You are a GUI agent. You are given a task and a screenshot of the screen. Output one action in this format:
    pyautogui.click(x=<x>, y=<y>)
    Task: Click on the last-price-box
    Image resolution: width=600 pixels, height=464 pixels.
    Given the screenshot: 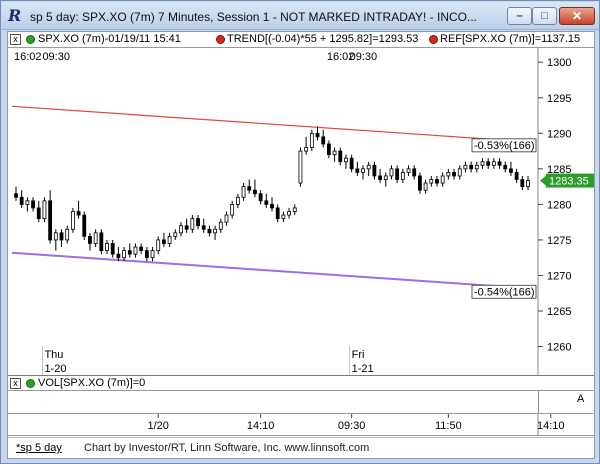 What is the action you would take?
    pyautogui.click(x=570, y=180)
    